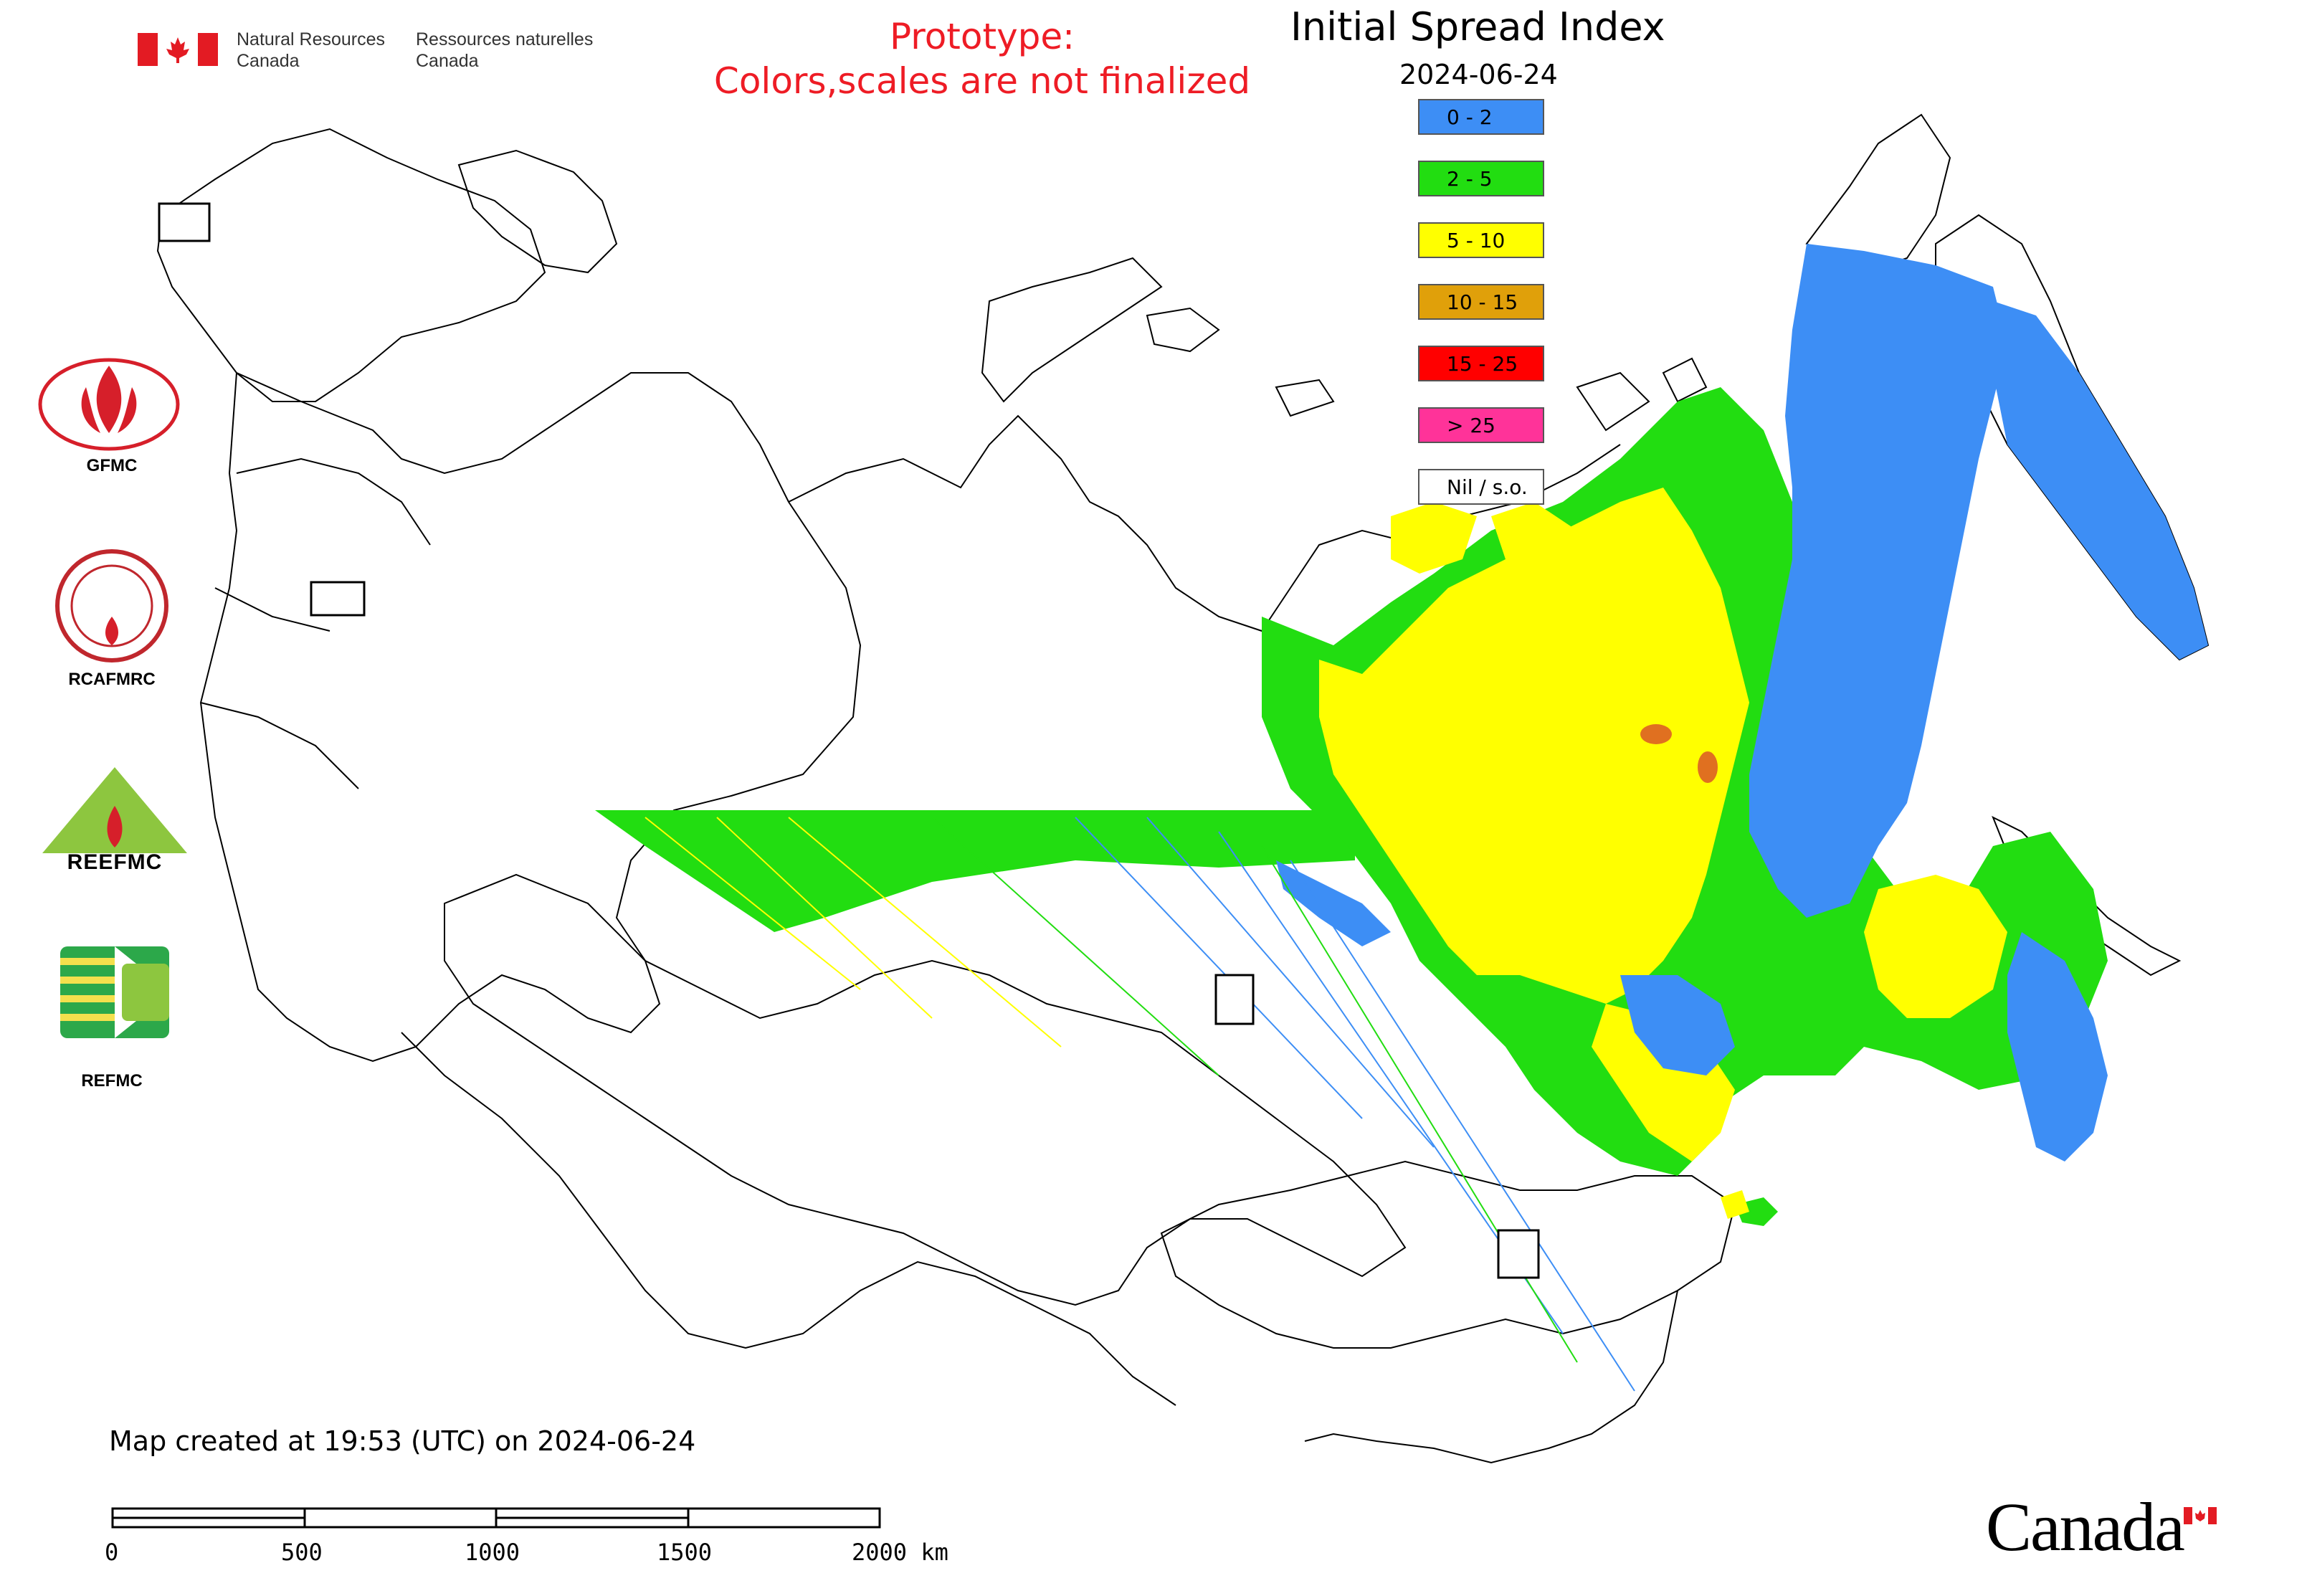 Image resolution: width=2302 pixels, height=1596 pixels. What do you see at coordinates (402, 1441) in the screenshot?
I see `map-created-note: Map created at 19:53 (UTC) on 2024-06-24` at bounding box center [402, 1441].